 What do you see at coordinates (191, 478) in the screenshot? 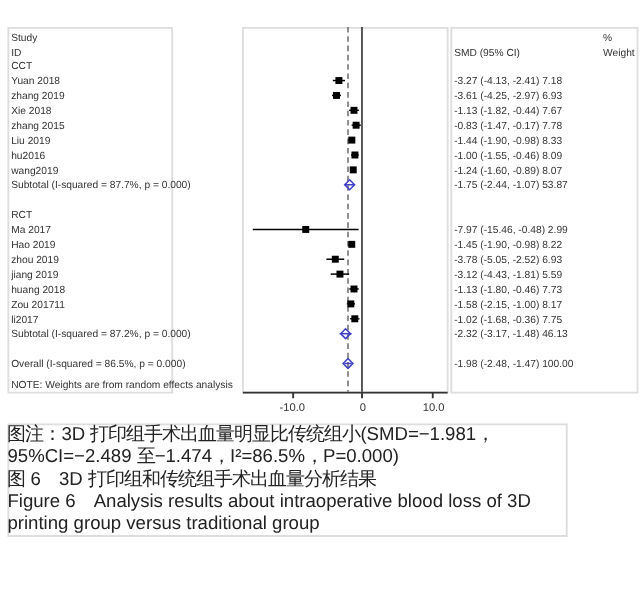
I see `caption: 图 6 3D 打印组和传统组手术出血量分析结果` at bounding box center [191, 478].